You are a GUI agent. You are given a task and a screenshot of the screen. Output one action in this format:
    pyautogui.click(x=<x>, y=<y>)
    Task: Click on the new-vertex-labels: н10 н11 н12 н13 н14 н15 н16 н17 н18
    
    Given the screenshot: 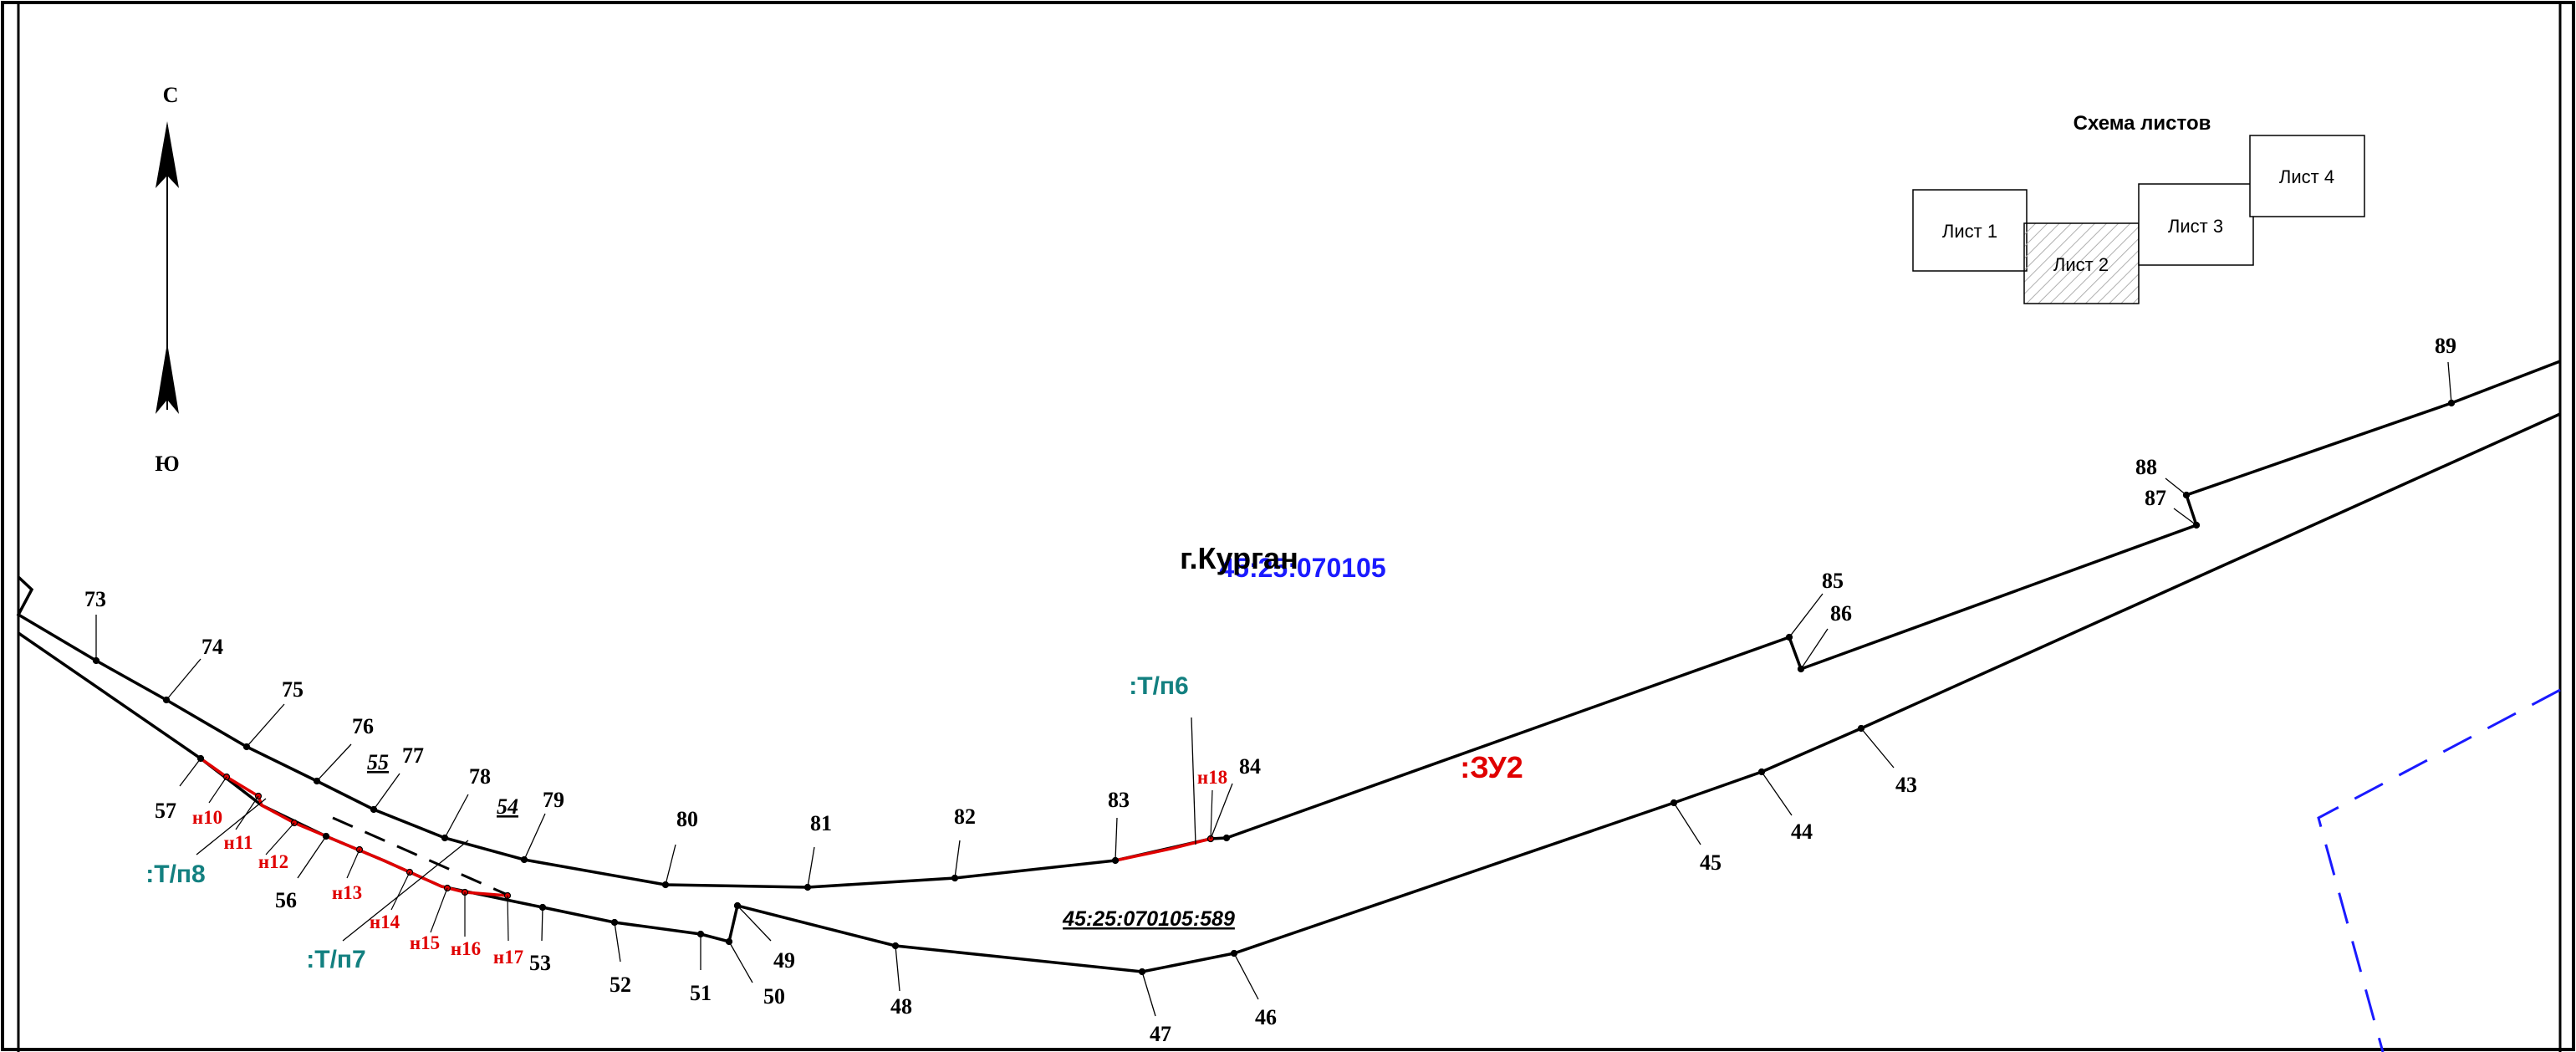 What is the action you would take?
    pyautogui.click(x=709, y=867)
    